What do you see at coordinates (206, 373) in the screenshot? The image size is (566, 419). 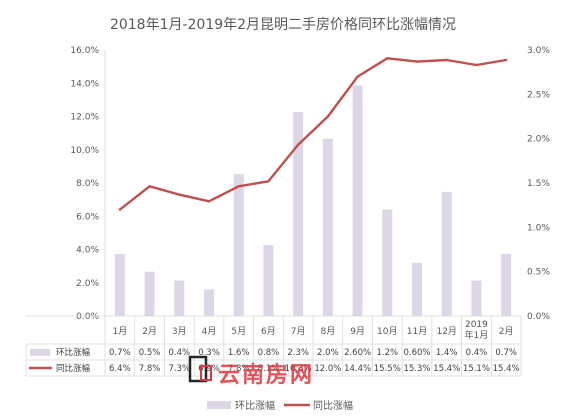 I see `watermark-logo-mark` at bounding box center [206, 373].